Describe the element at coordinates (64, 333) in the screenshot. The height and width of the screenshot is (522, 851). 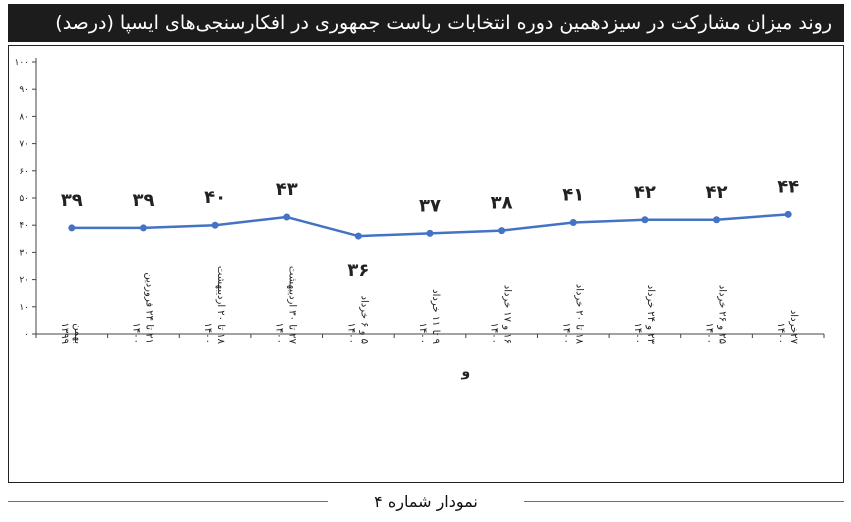
I see `x-tick-label-line2: ۱۳۹۹` at that location.